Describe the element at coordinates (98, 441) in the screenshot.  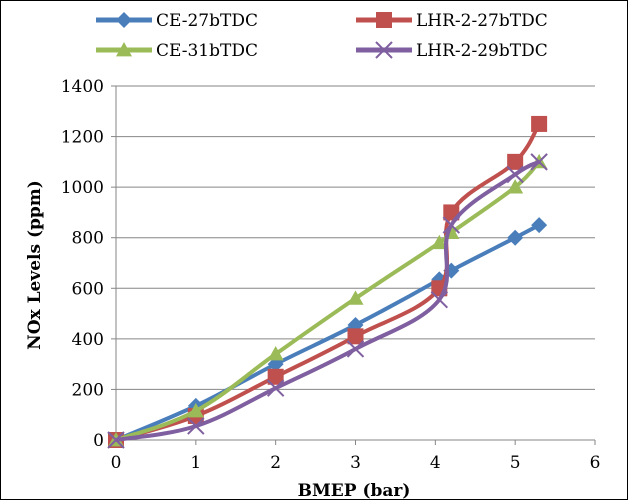
I see `y-tick-label: 0` at that location.